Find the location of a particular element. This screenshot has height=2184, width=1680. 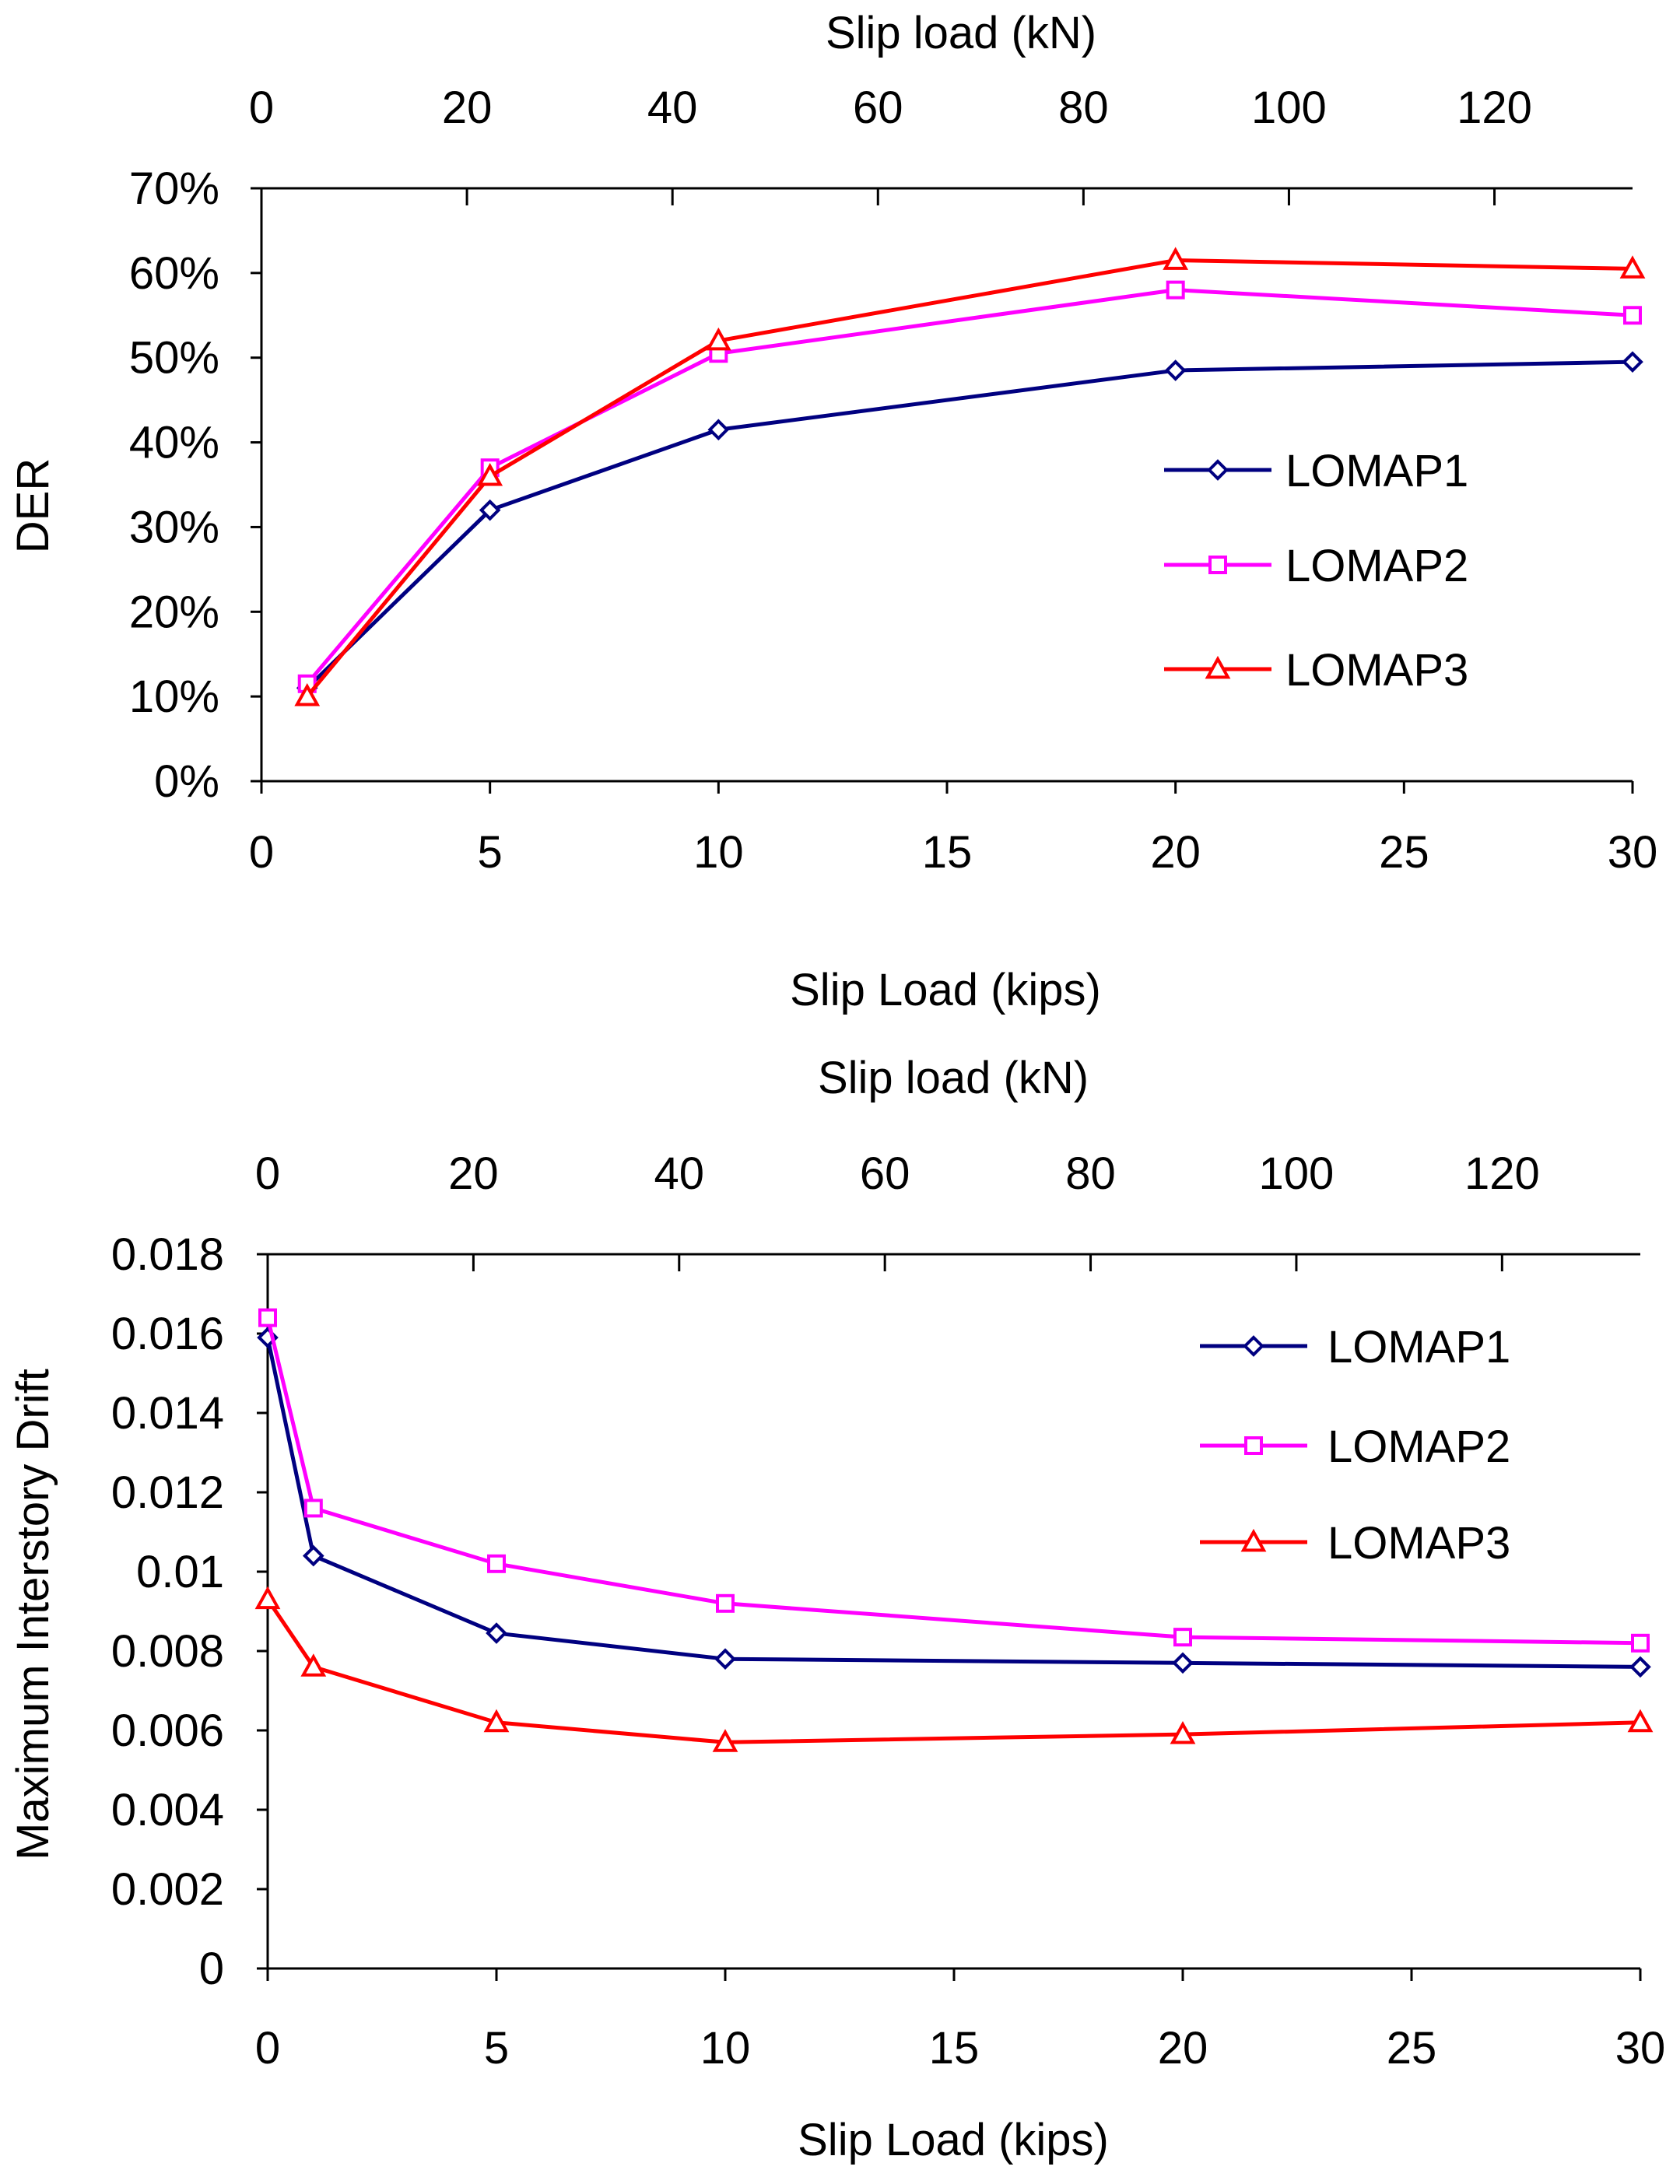

y-tick-label: 0.016 is located at coordinates (167, 1334).